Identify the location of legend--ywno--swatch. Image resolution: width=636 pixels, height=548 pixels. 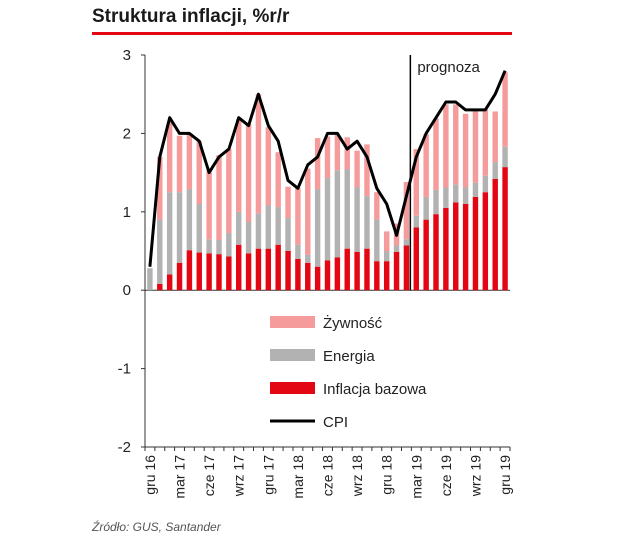
(292, 322).